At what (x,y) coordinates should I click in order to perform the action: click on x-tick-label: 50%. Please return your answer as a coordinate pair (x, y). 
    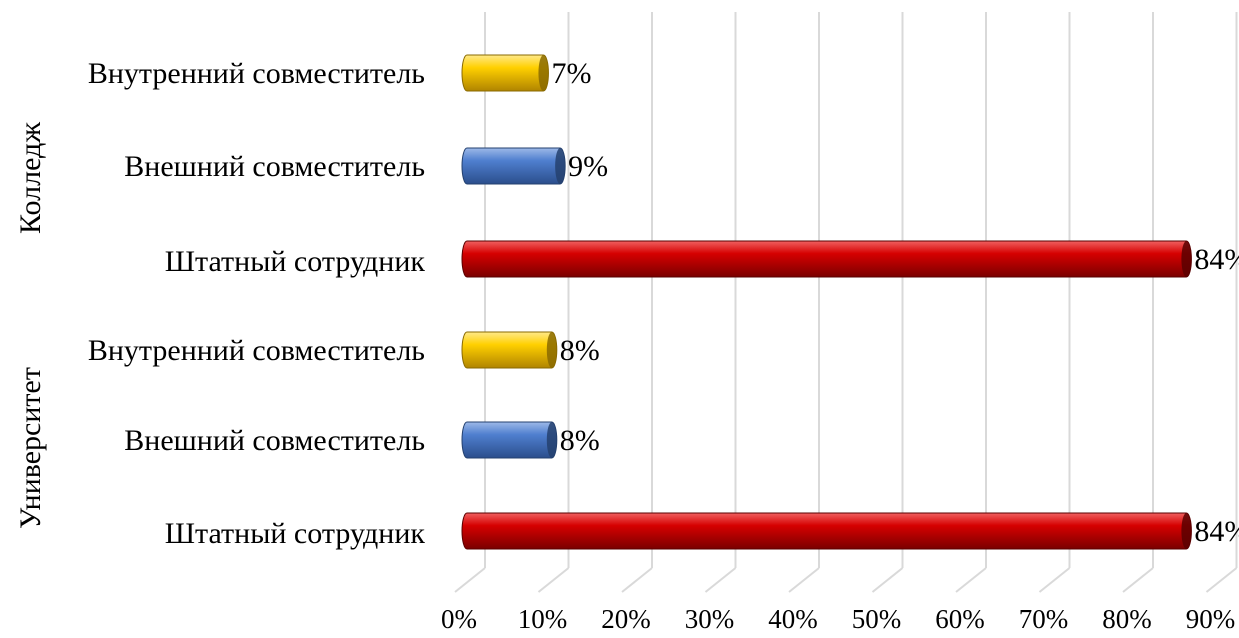
    Looking at the image, I should click on (877, 619).